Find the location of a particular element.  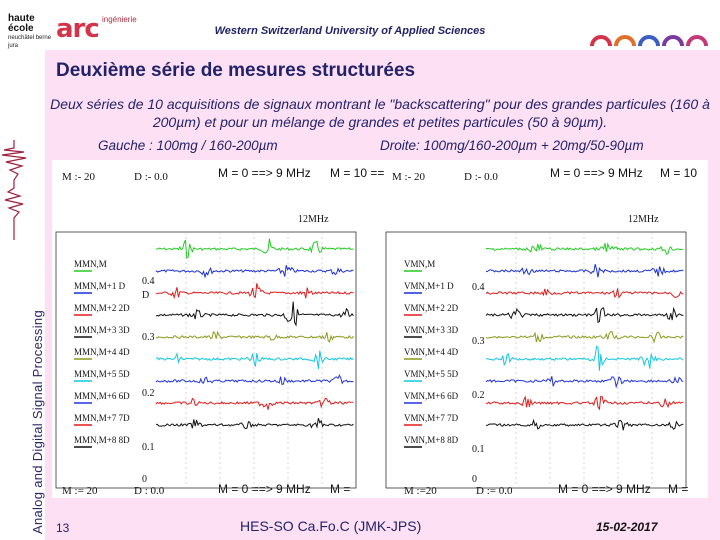

footer-center-text: HES-SO Ca.Fo.C (JMK-JPS) is located at coordinates (331, 526).